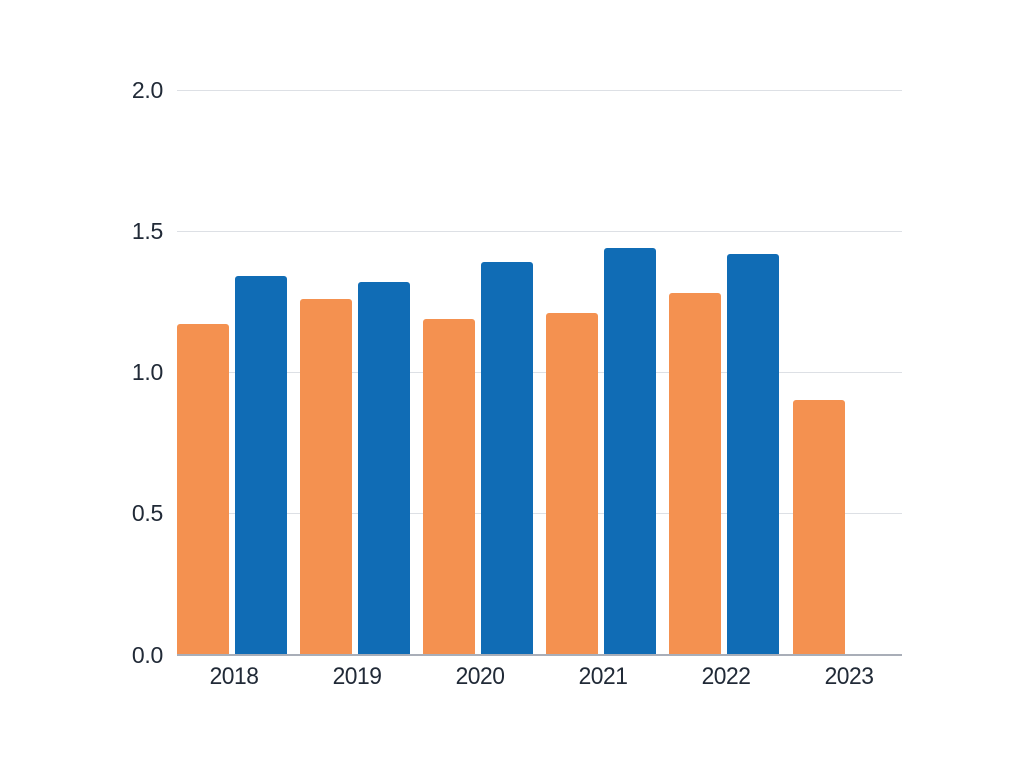  What do you see at coordinates (572, 483) in the screenshot?
I see `bar-2021-orange-series` at bounding box center [572, 483].